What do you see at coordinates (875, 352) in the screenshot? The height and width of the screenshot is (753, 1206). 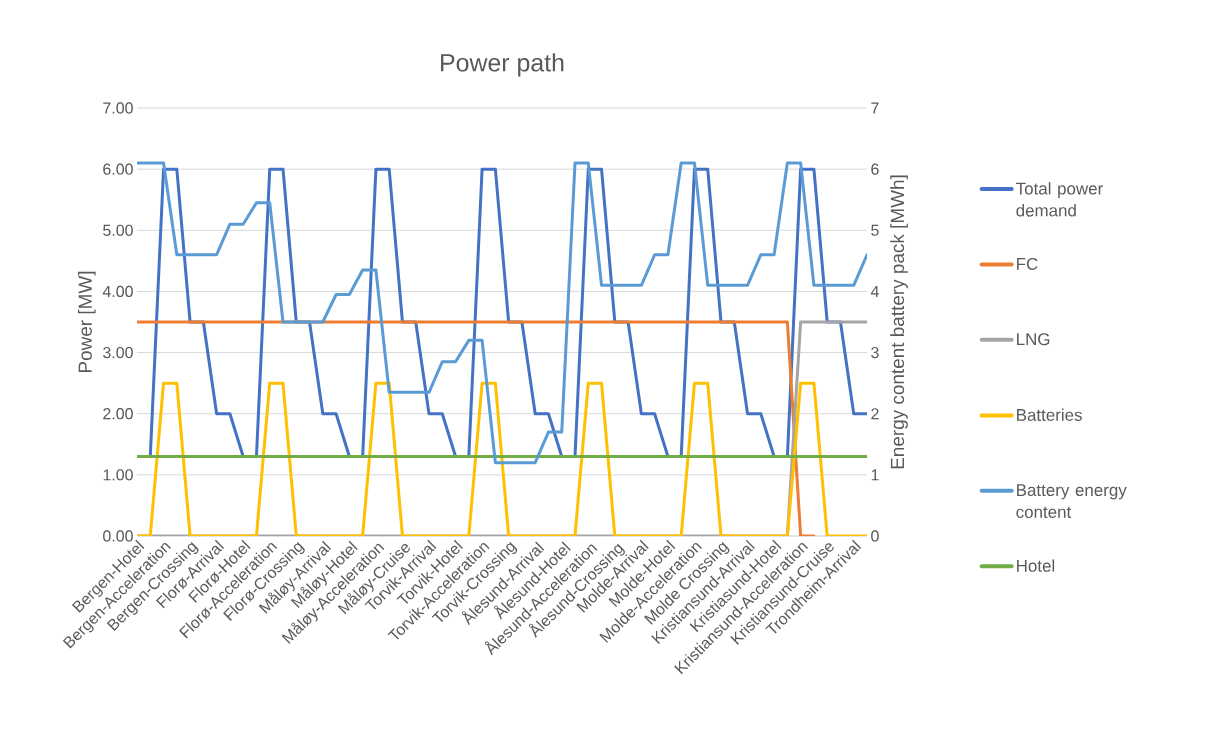 I see `y2-tick-label: 3` at bounding box center [875, 352].